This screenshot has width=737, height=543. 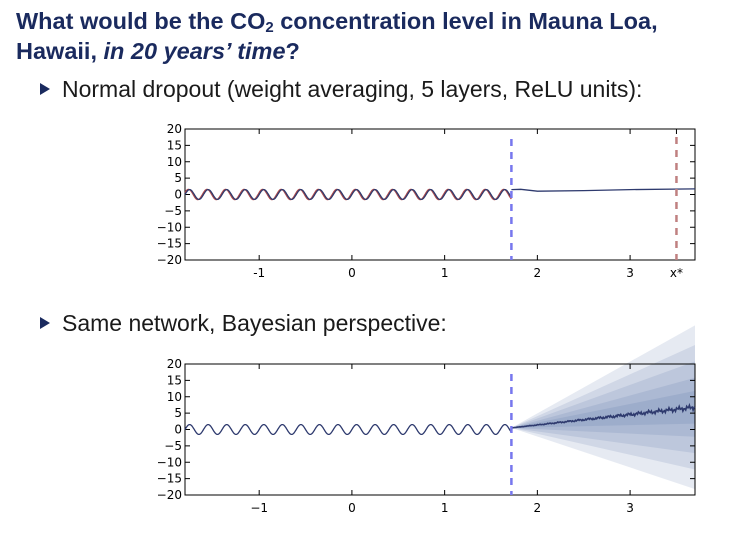 I want to click on uncertainty-band, so click(x=603, y=407).